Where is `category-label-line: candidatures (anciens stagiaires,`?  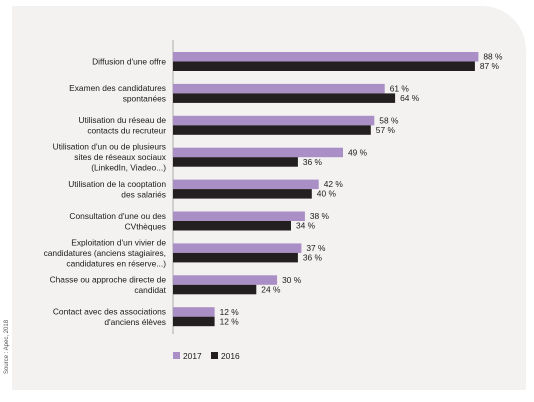
category-label-line: candidatures (anciens stagiaires, is located at coordinates (105, 253).